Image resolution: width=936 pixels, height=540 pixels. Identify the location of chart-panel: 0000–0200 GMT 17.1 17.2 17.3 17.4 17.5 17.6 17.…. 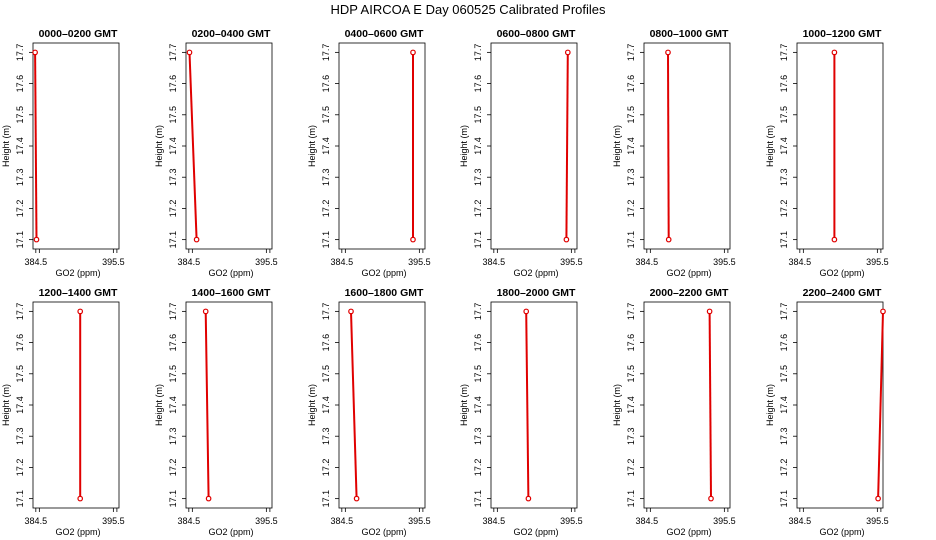
(63, 153).